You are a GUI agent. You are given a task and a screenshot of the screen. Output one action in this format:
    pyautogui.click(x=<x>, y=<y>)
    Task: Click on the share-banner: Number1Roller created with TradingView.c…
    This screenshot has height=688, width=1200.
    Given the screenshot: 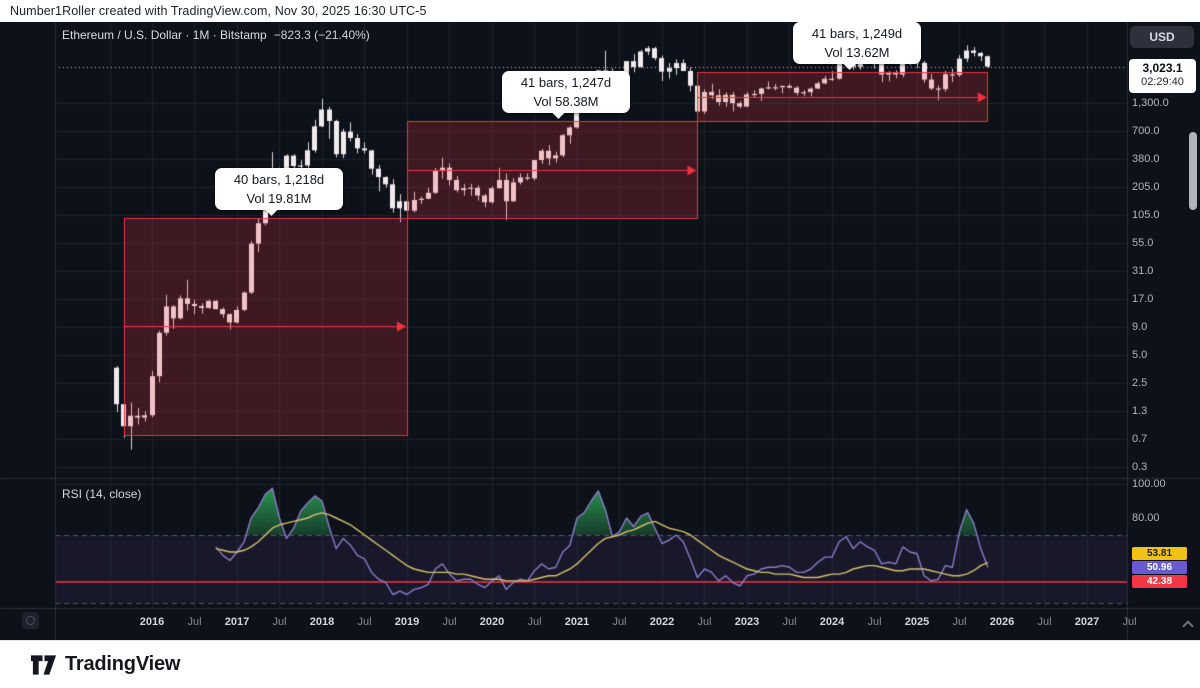 What is the action you would take?
    pyautogui.click(x=600, y=11)
    